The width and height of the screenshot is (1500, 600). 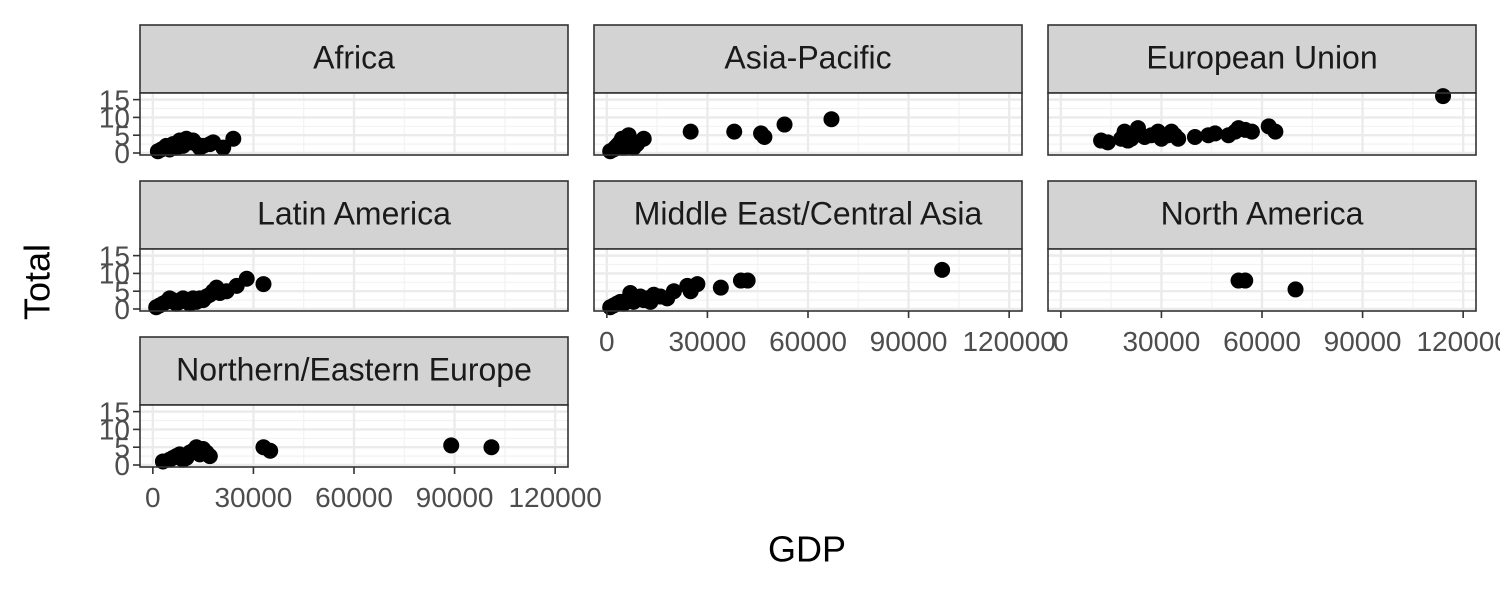 I want to click on facet-strip-label: Africa, so click(x=354, y=57).